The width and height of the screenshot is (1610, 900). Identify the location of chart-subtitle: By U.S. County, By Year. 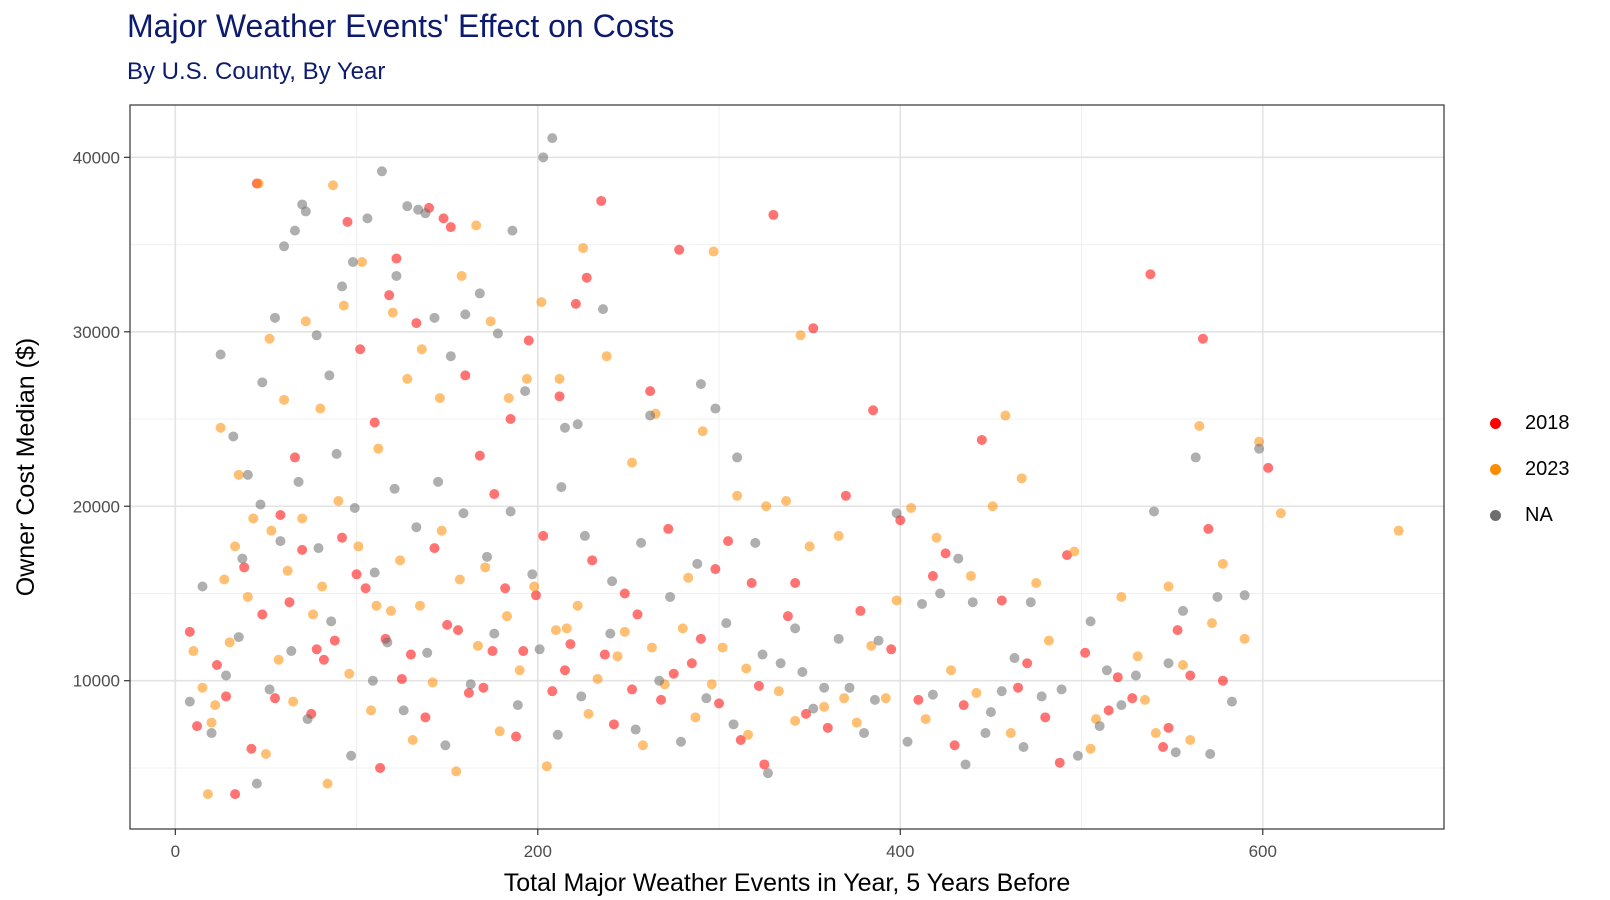
(256, 71).